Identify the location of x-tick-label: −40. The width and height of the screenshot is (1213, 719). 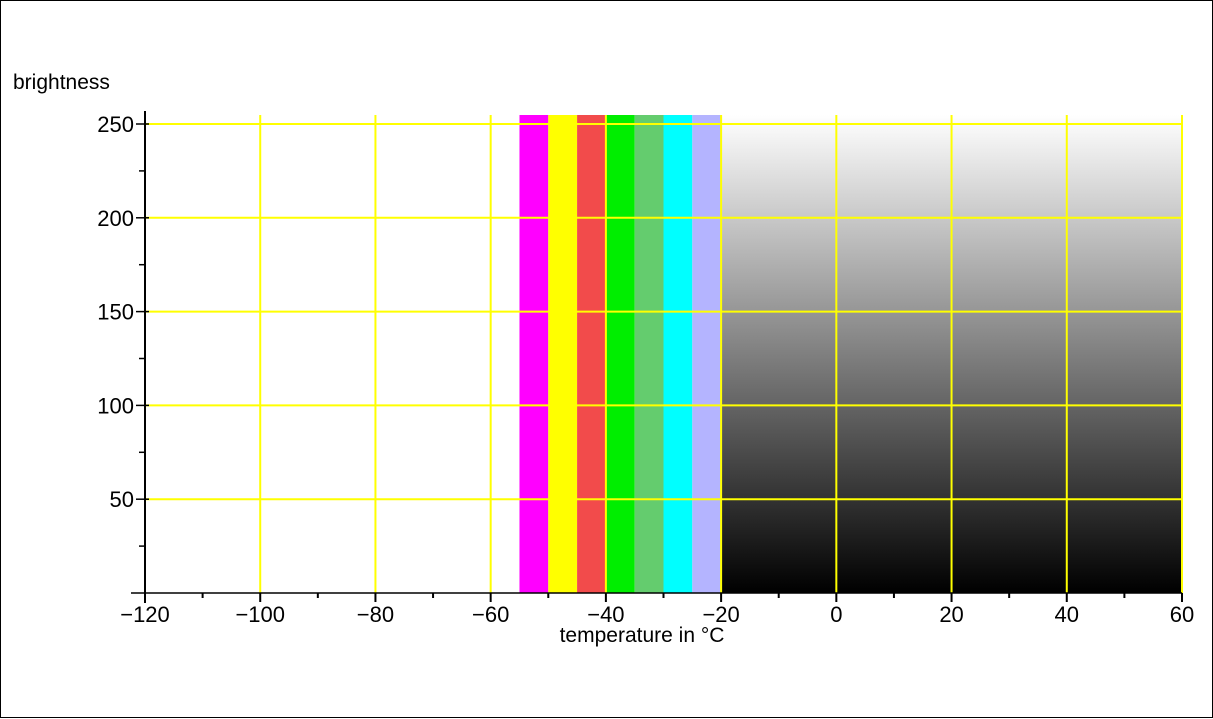
(605, 614).